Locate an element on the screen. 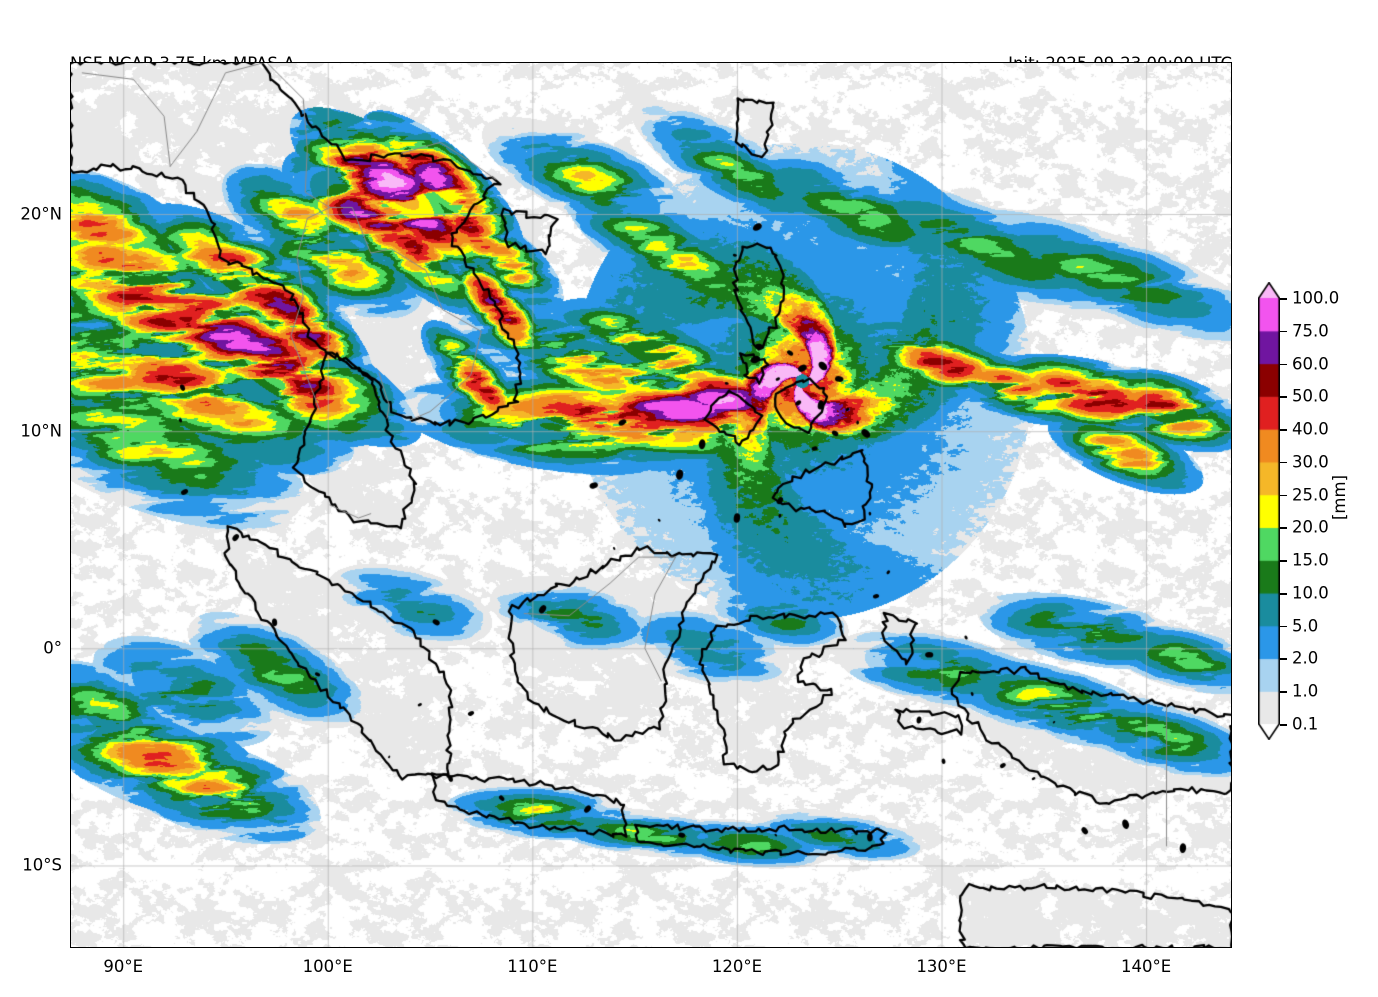 Image resolution: width=1378 pixels, height=997 pixels. x-tick-90: 90°E is located at coordinates (123, 966).